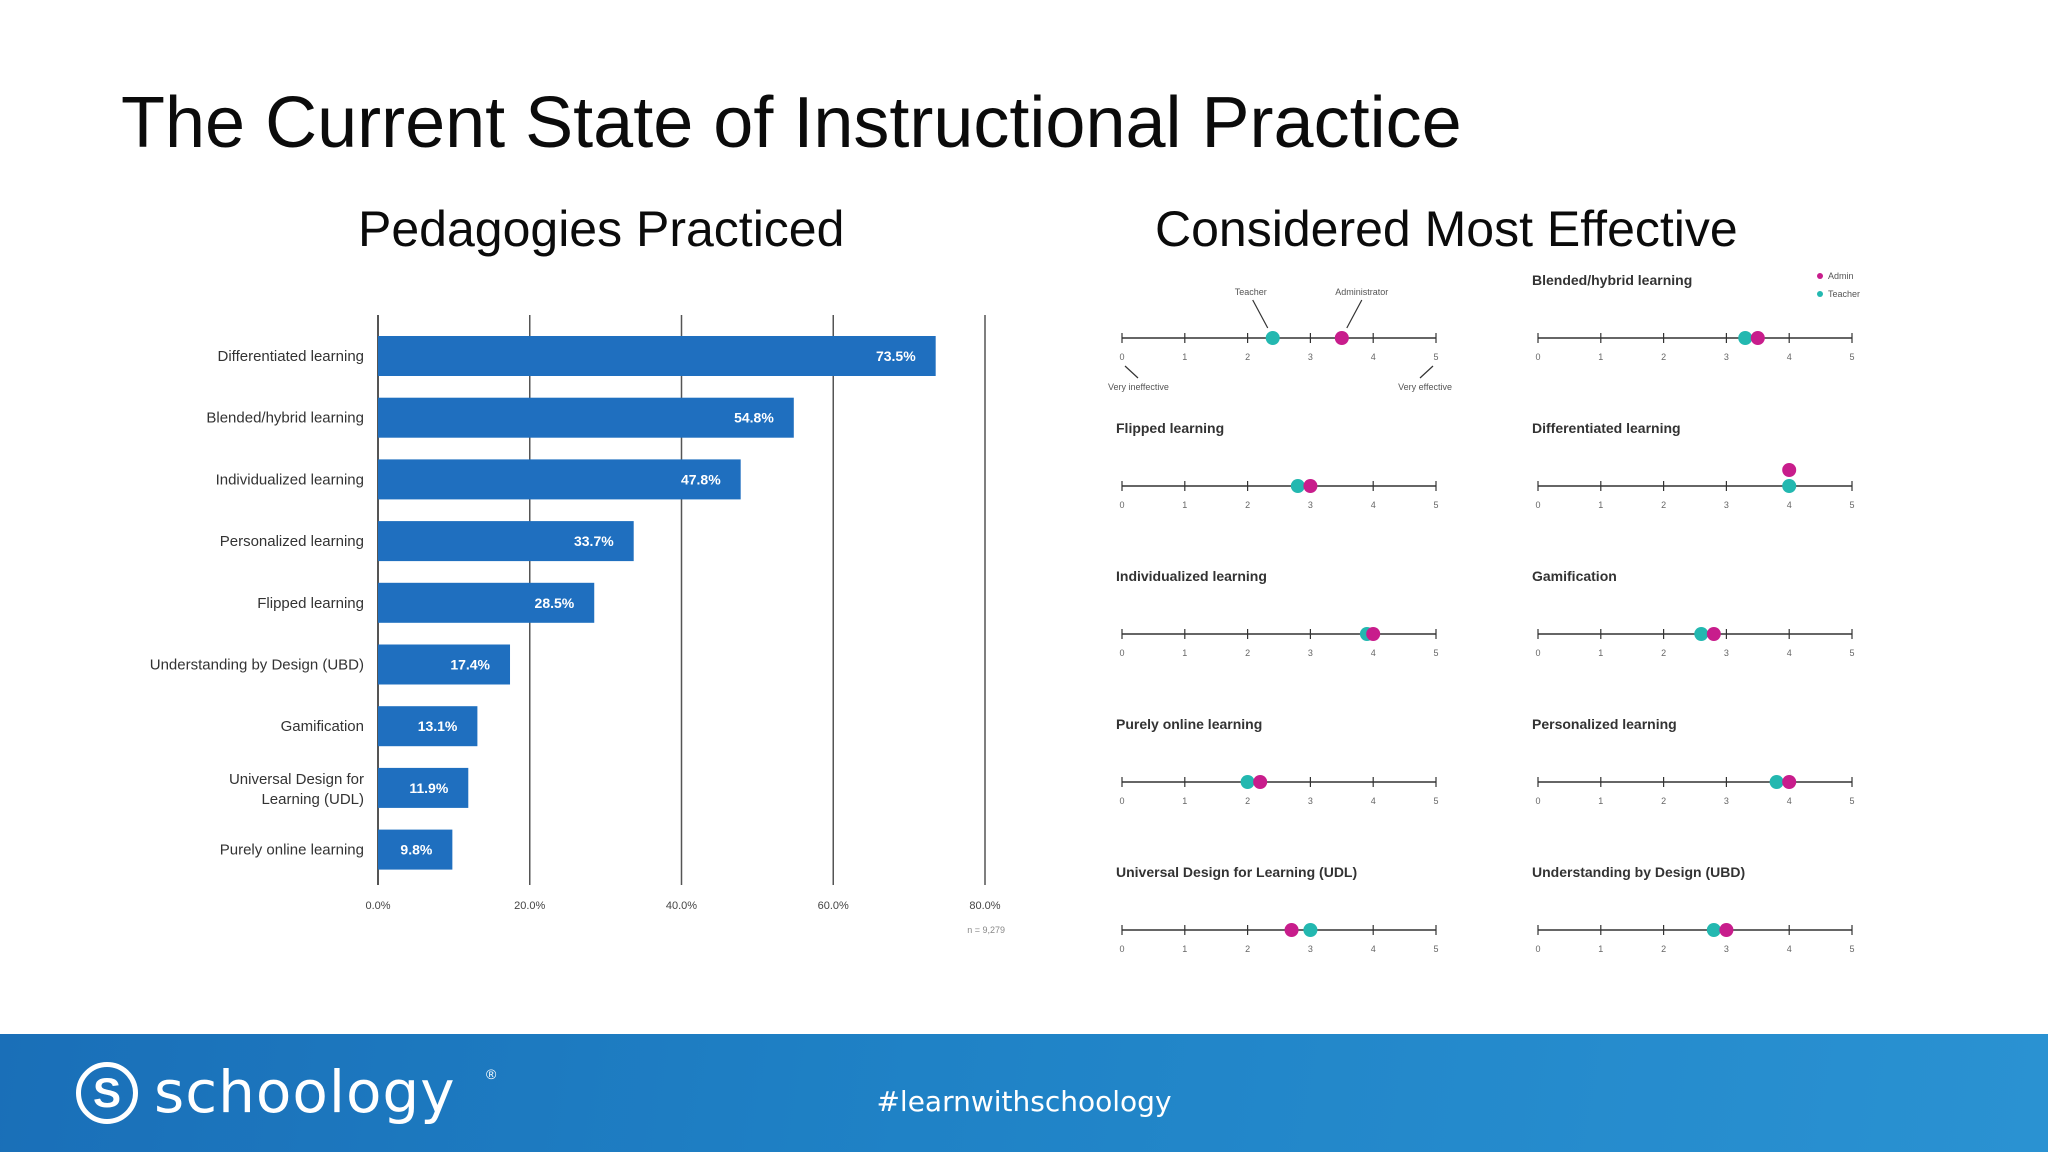 The width and height of the screenshot is (2048, 1152). I want to click on schoology-s-icon: S, so click(107, 1093).